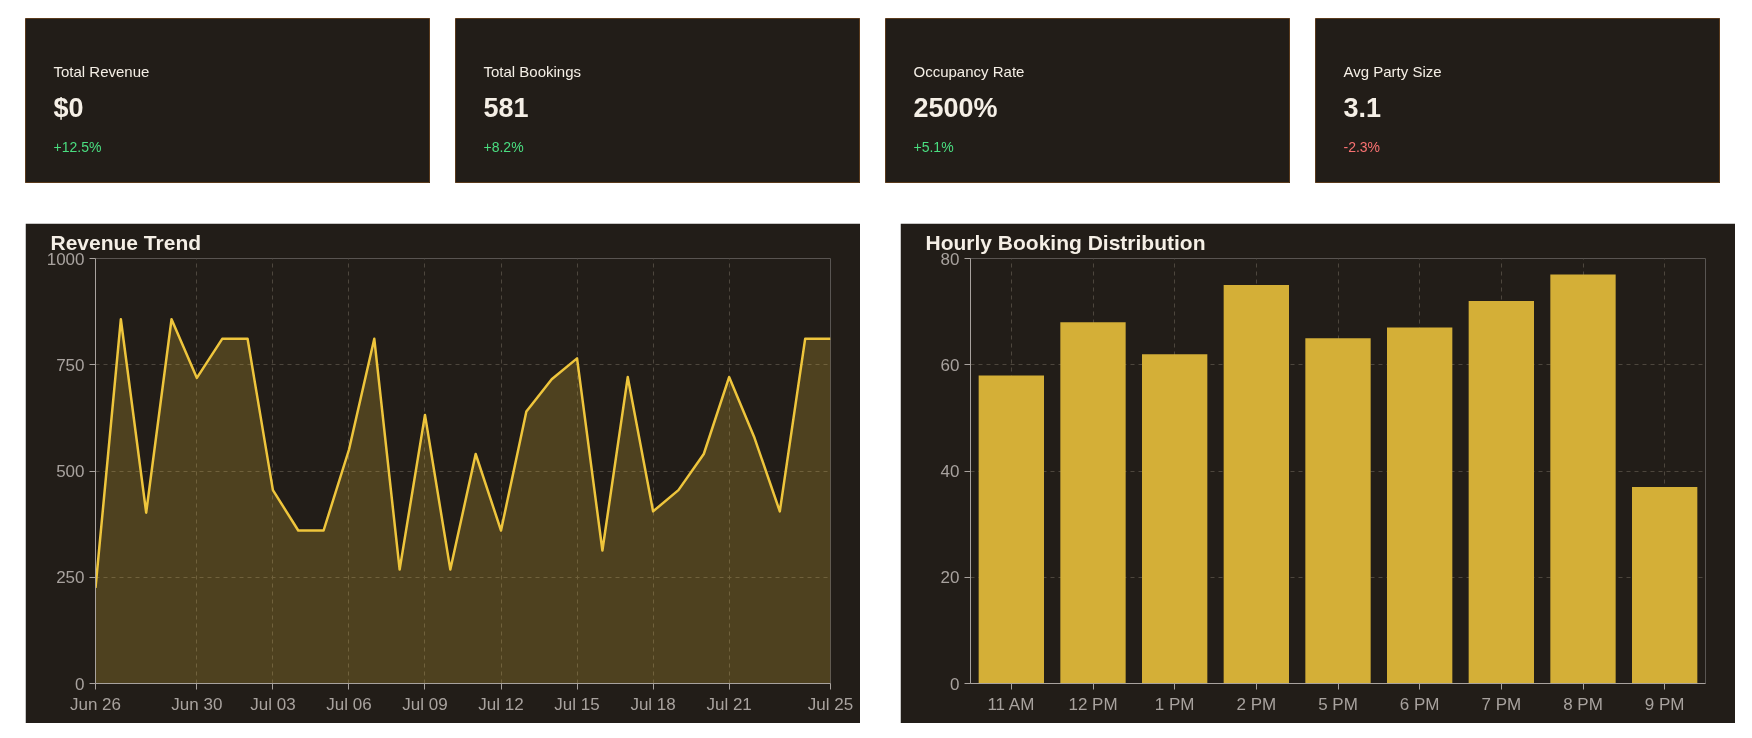 Image resolution: width=1752 pixels, height=738 pixels. Describe the element at coordinates (95, 704) in the screenshot. I see `x-tick-label: Jun 26` at that location.